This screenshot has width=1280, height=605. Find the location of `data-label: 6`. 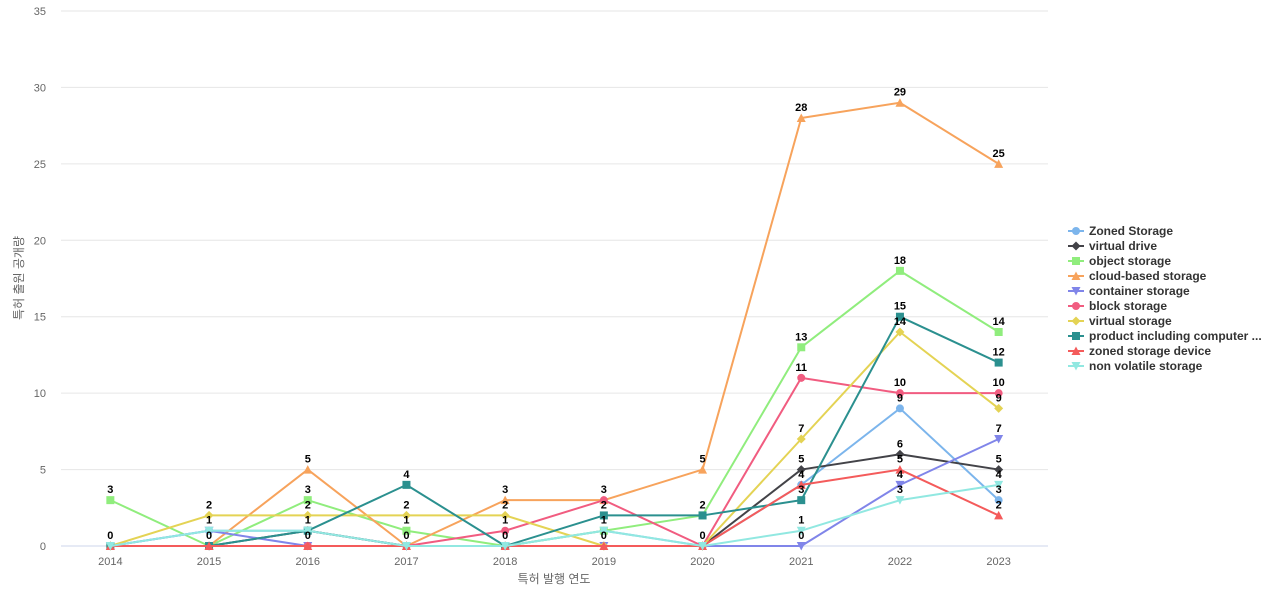

data-label: 6 is located at coordinates (900, 444).